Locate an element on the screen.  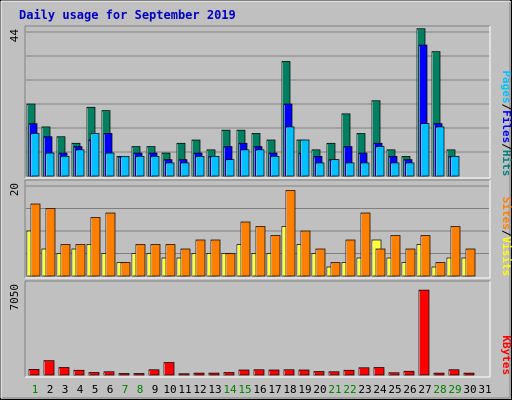
panel-legend: Pages/Files/Hits is located at coordinates (506, 123).